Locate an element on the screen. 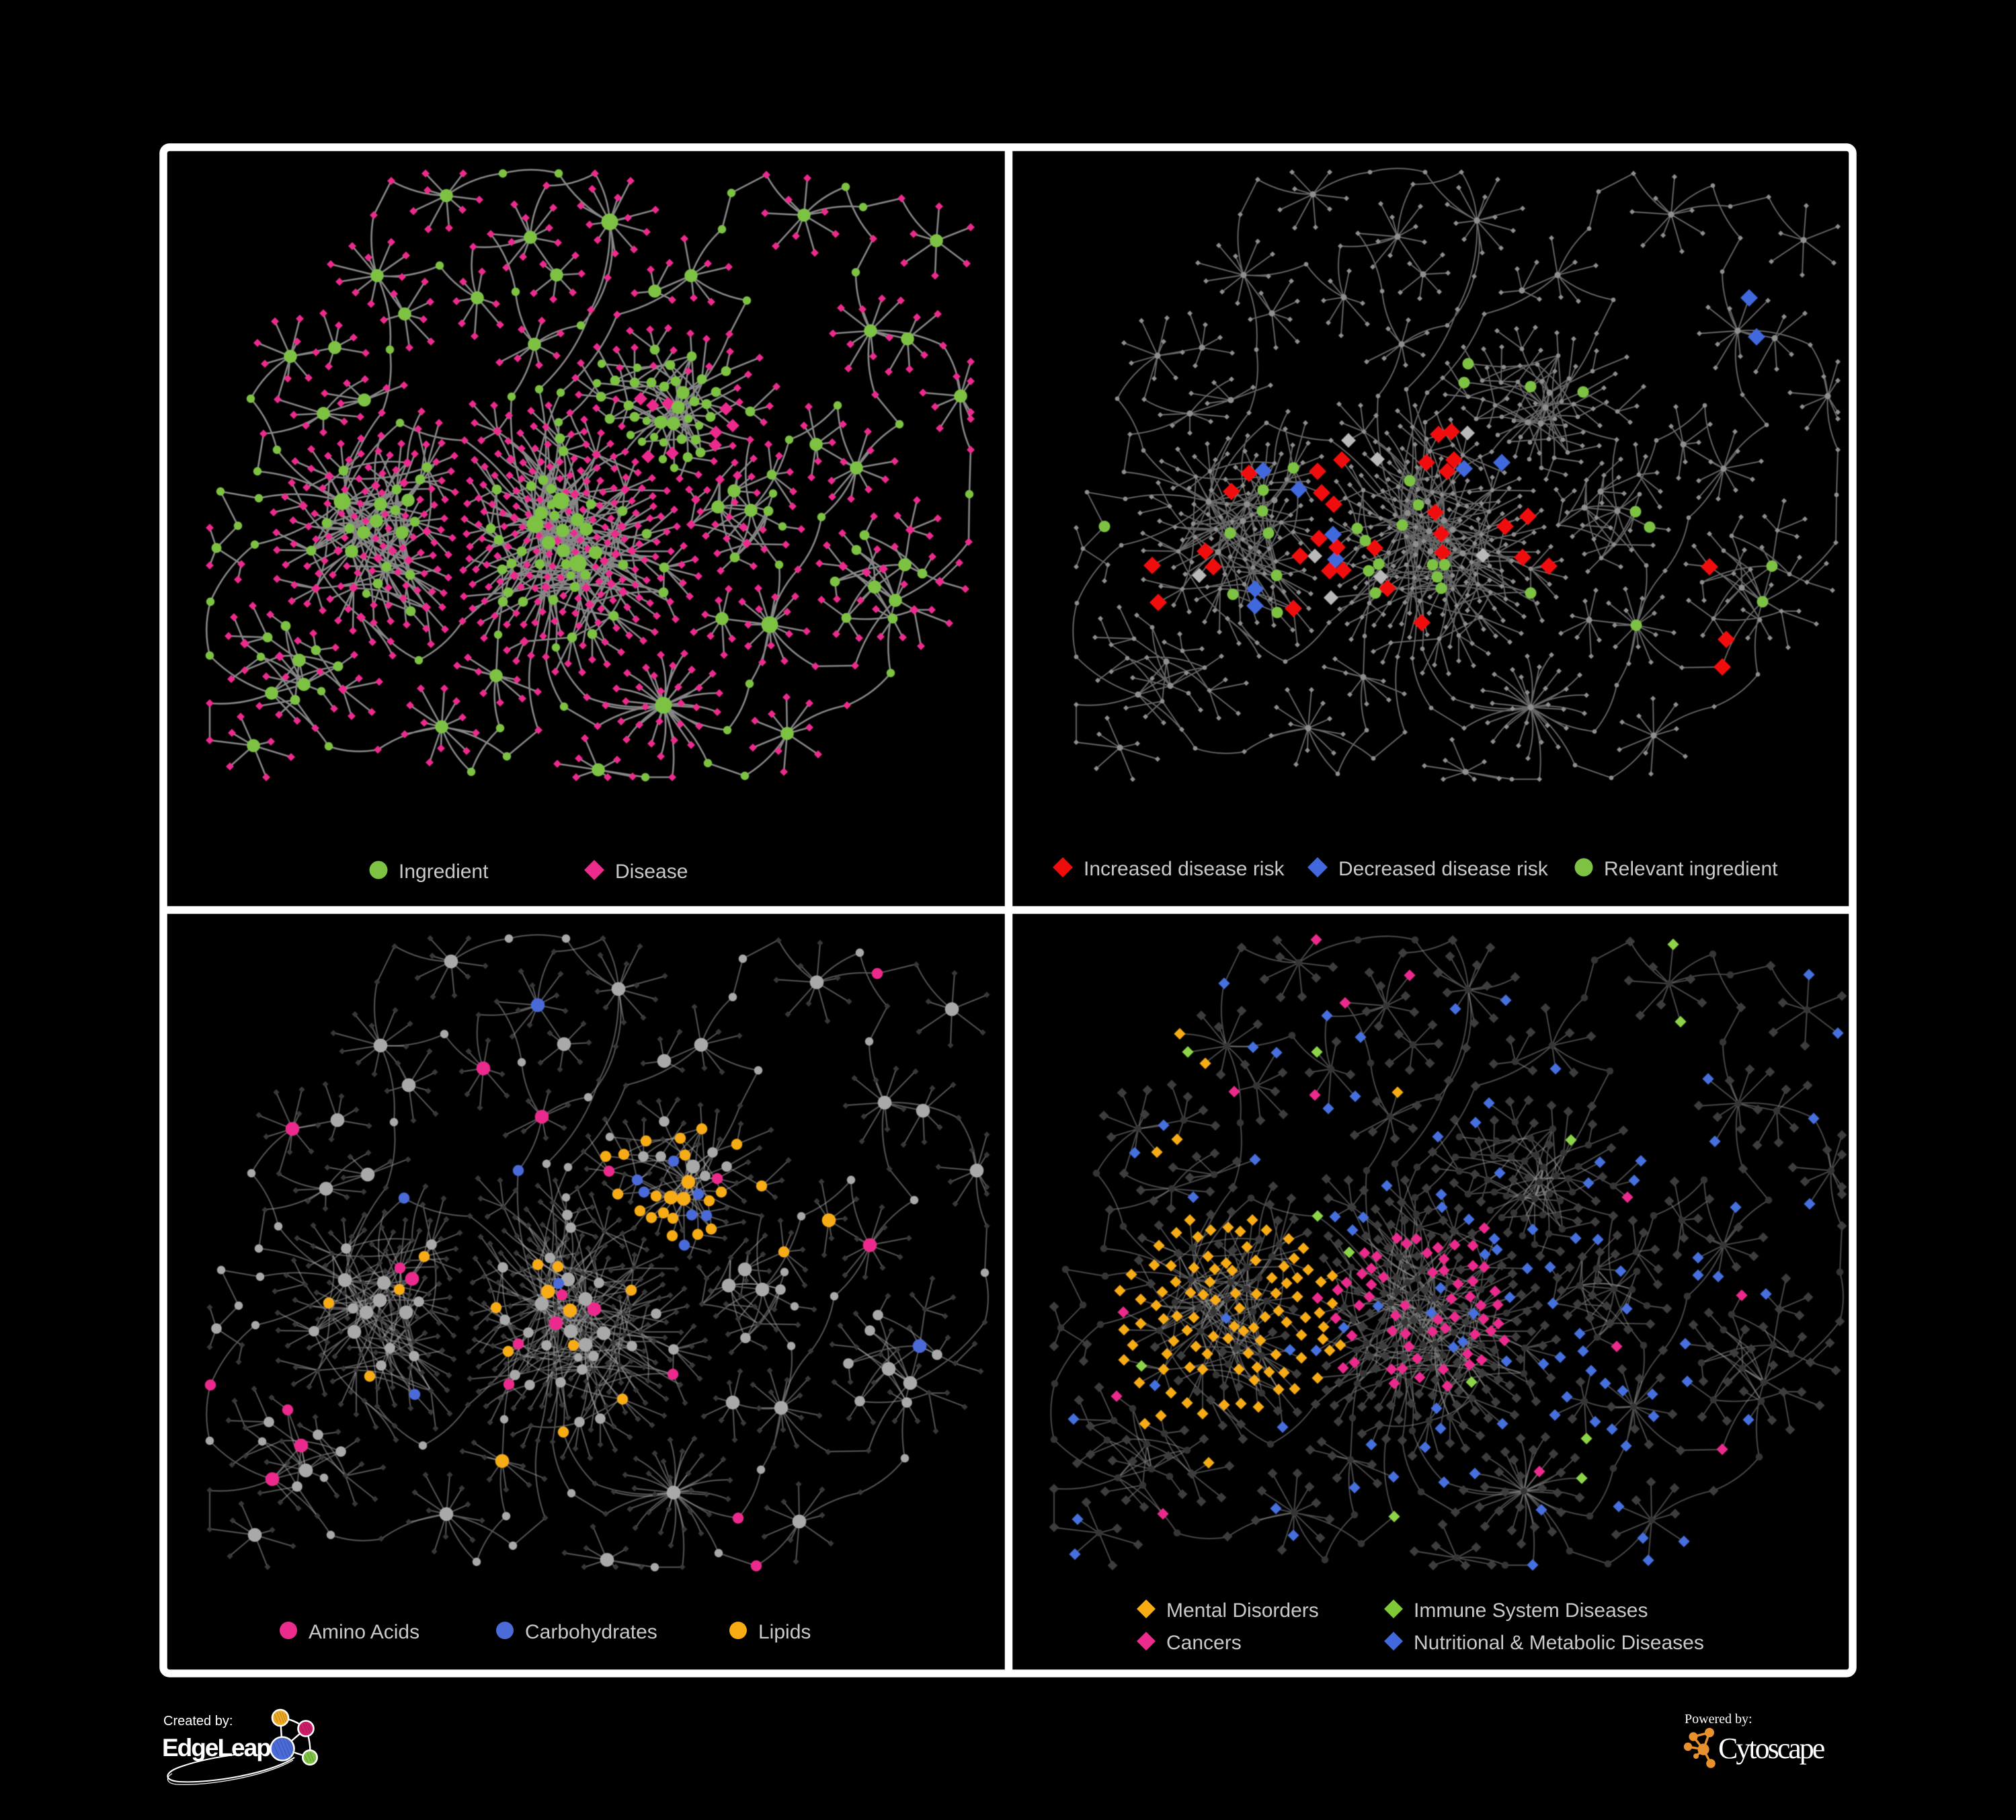 This screenshot has width=2016, height=1820. svg-text: Increased disease risk is located at coordinates (1184, 869).